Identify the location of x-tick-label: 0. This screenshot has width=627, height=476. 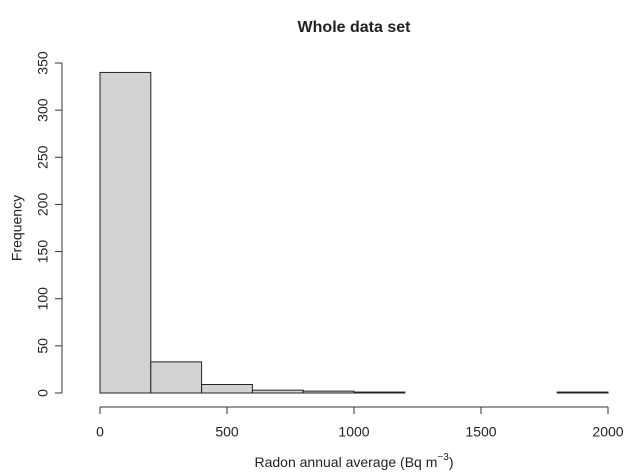
(100, 432).